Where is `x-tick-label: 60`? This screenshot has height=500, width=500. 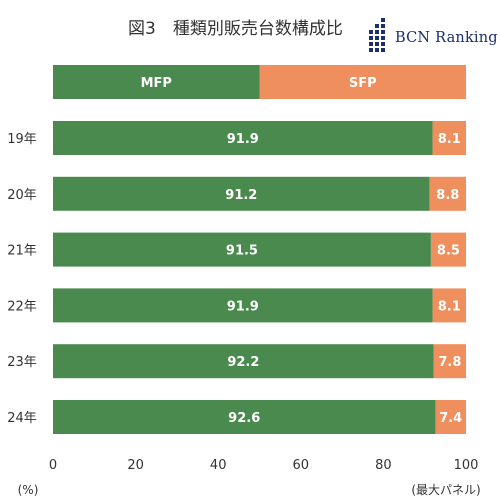 x-tick-label: 60 is located at coordinates (301, 465).